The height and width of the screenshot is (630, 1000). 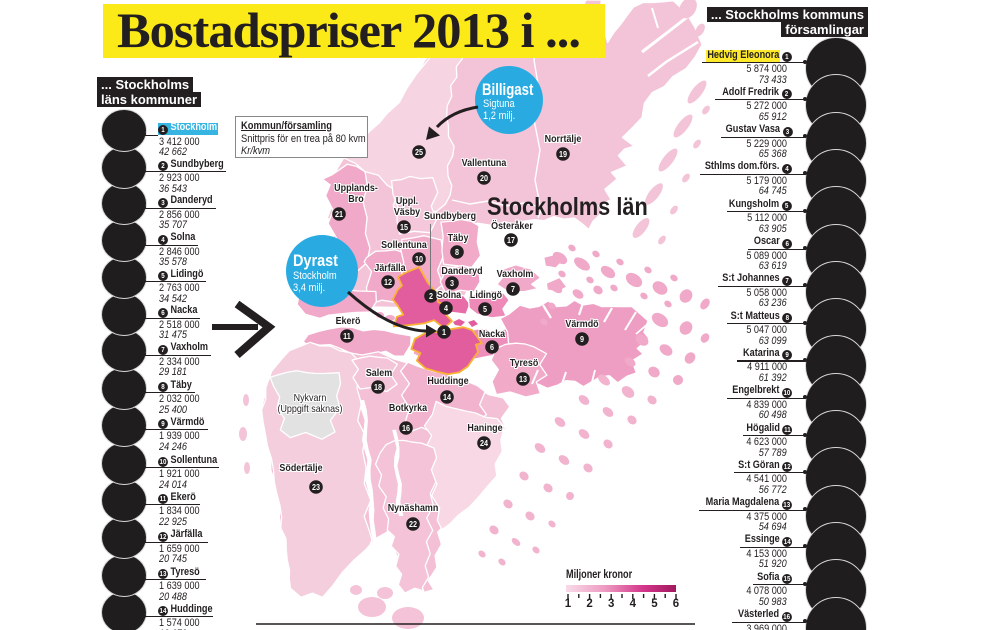 I want to click on svg-text: 19, so click(x=563, y=154).